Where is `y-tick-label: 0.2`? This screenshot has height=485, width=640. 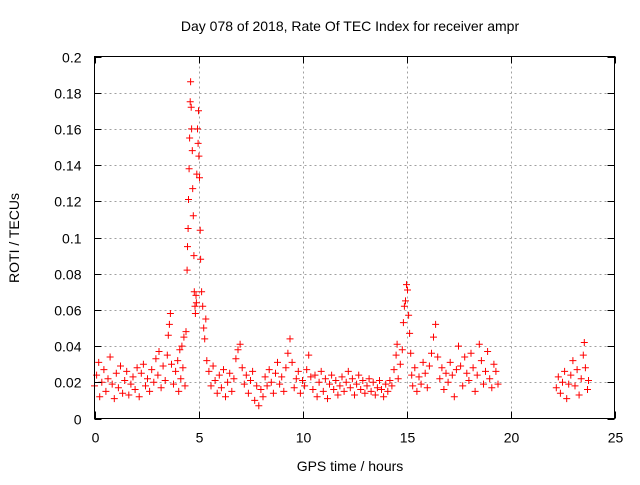
y-tick-label: 0.2 is located at coordinates (72, 58).